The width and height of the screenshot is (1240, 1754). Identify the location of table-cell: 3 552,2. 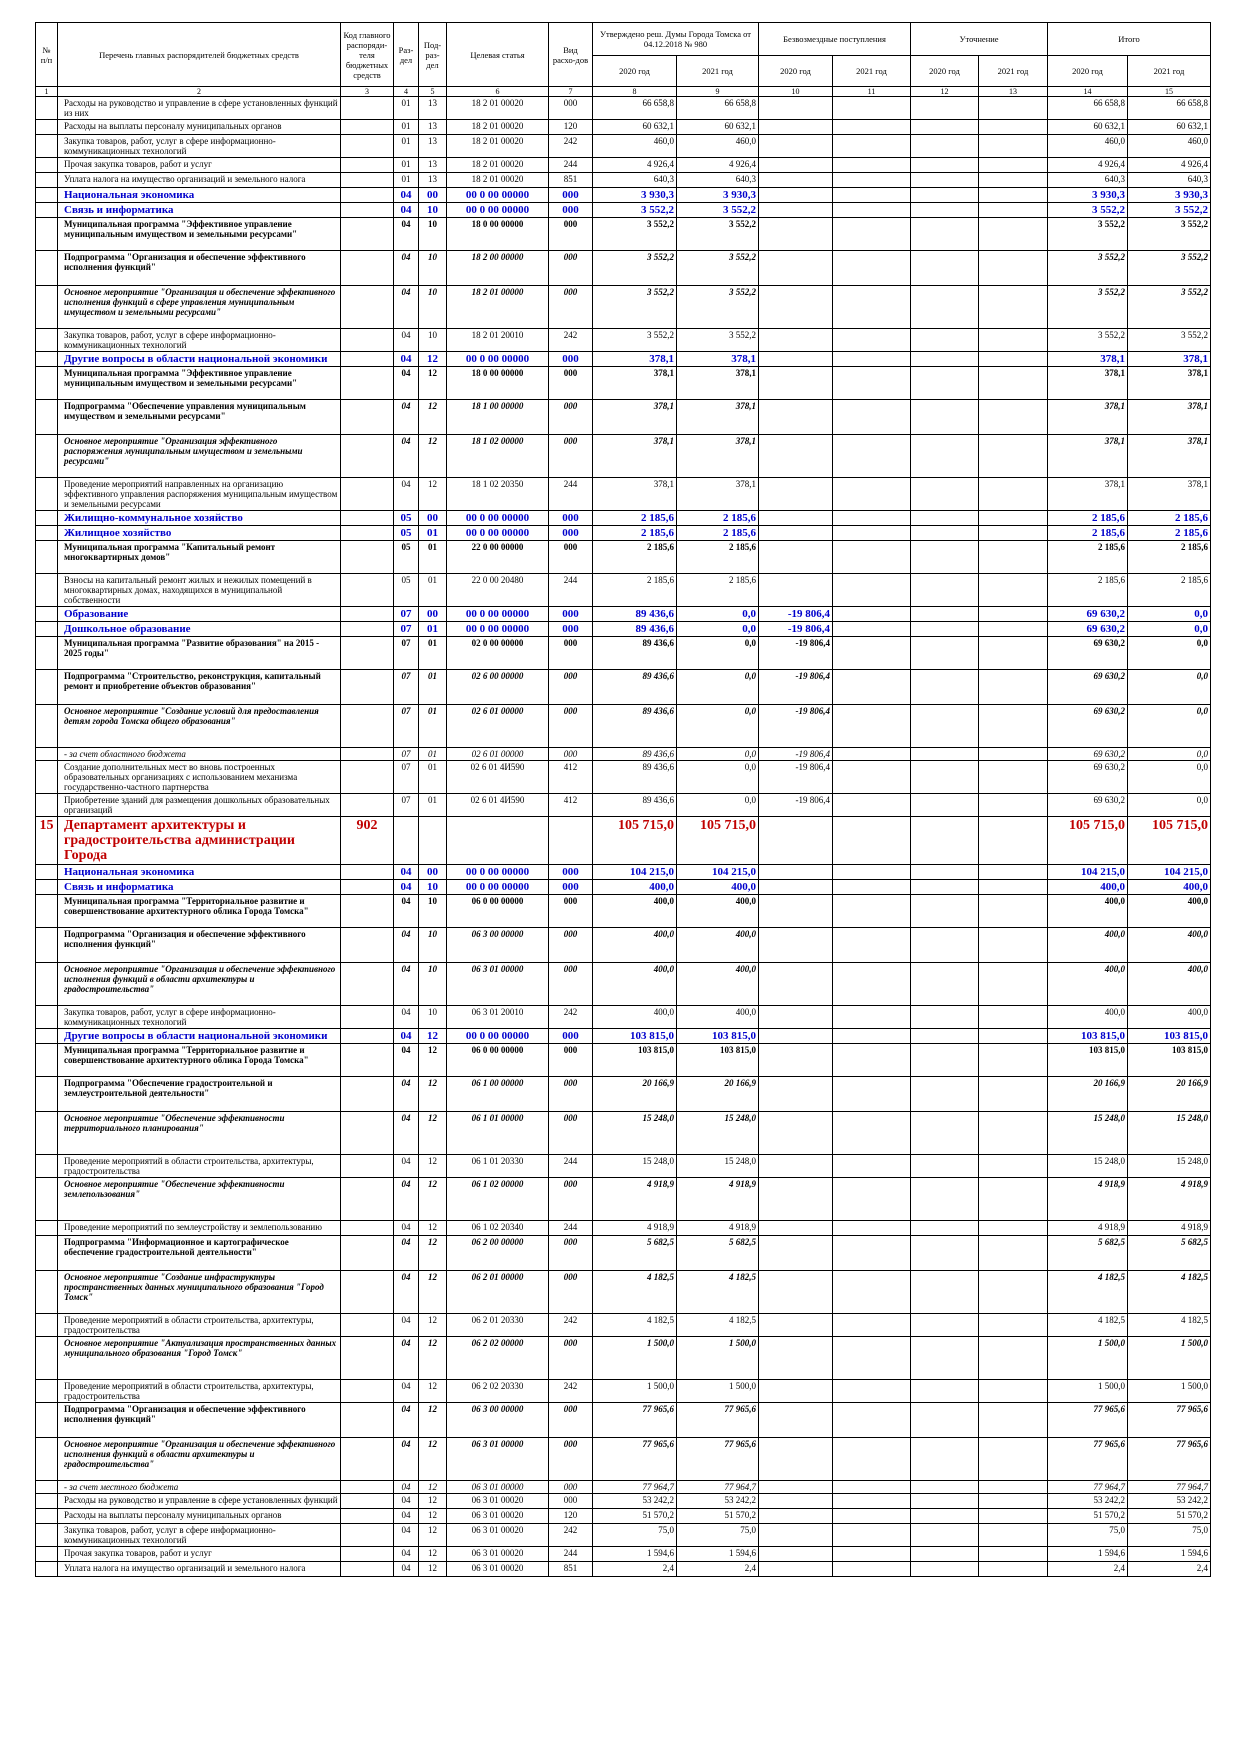
(1169, 234).